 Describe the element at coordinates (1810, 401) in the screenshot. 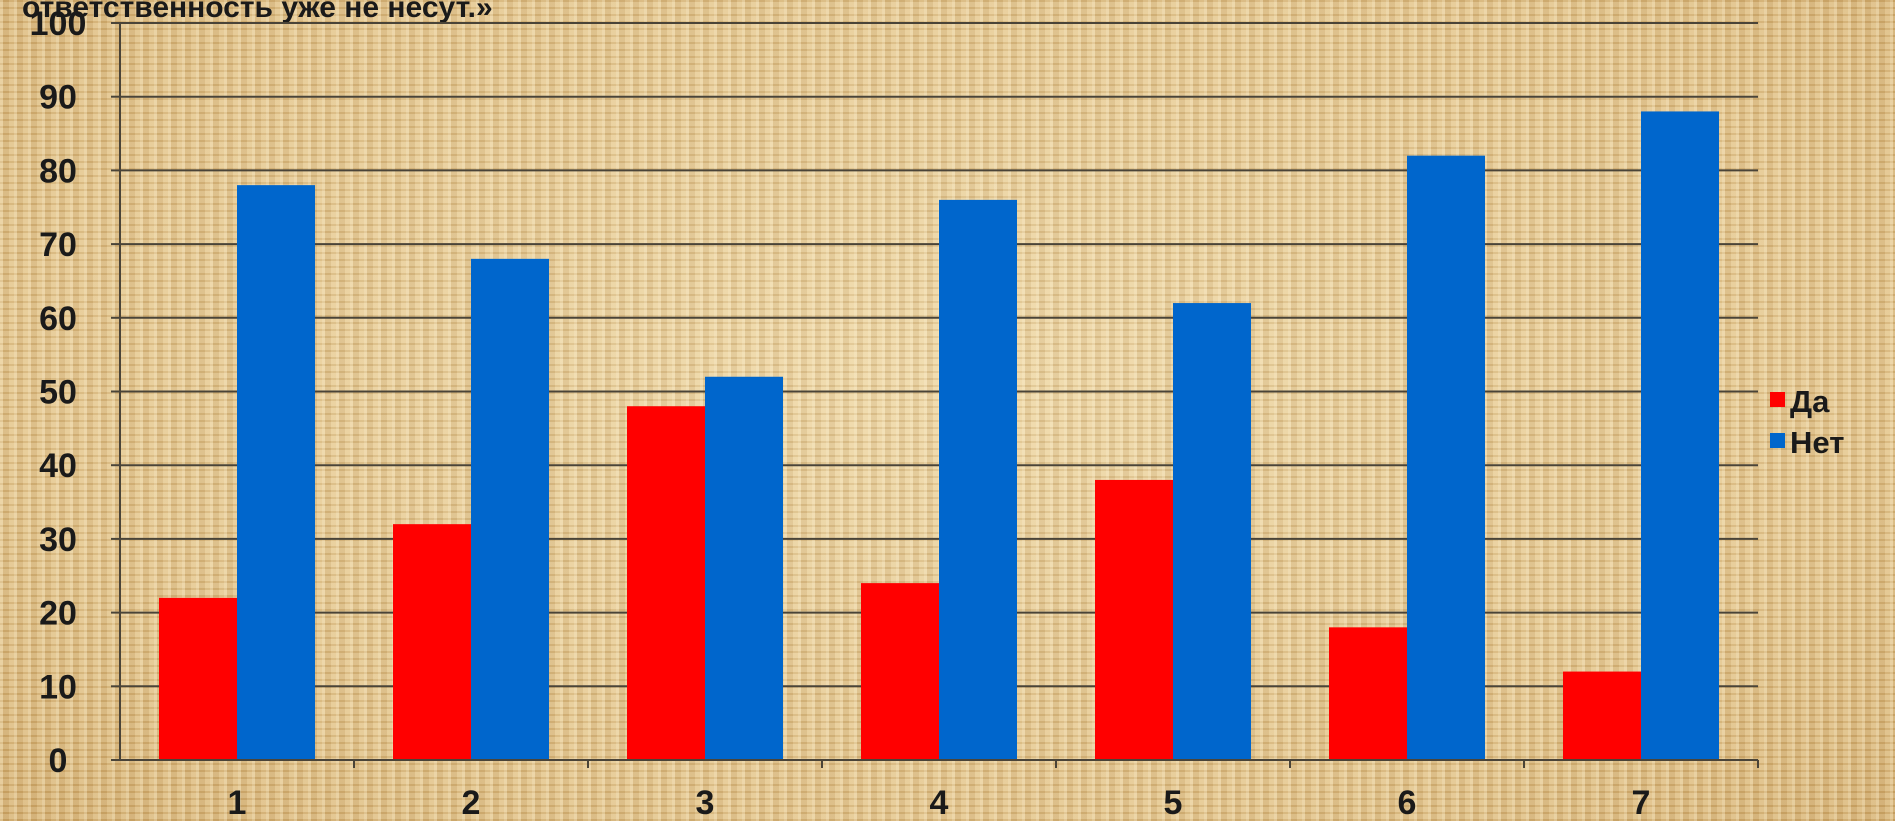

I see `legend-label-da: Да` at that location.